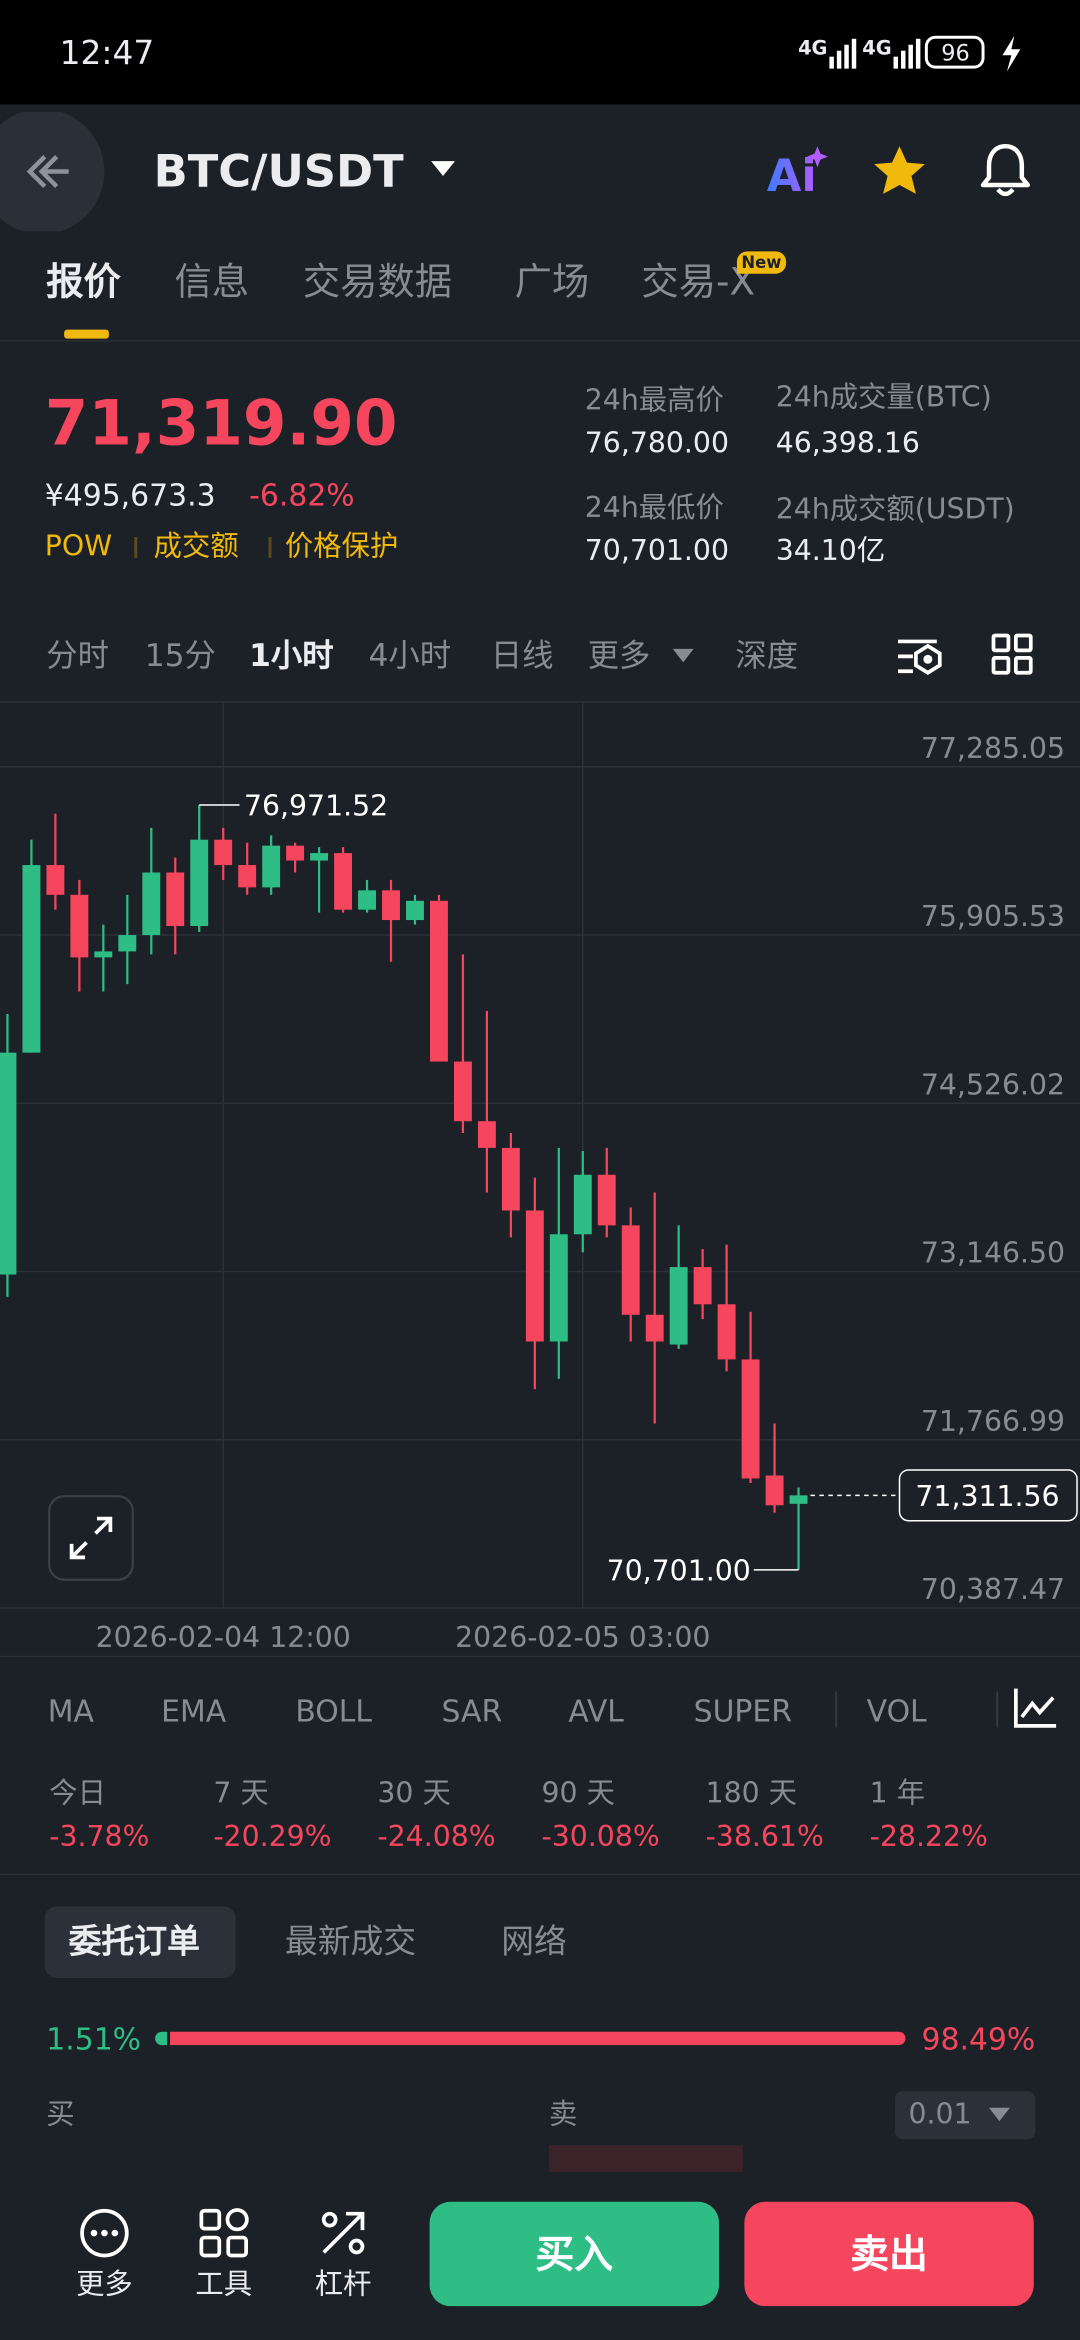 The height and width of the screenshot is (2340, 1080). I want to click on last-price: 71,319.90, so click(221, 423).